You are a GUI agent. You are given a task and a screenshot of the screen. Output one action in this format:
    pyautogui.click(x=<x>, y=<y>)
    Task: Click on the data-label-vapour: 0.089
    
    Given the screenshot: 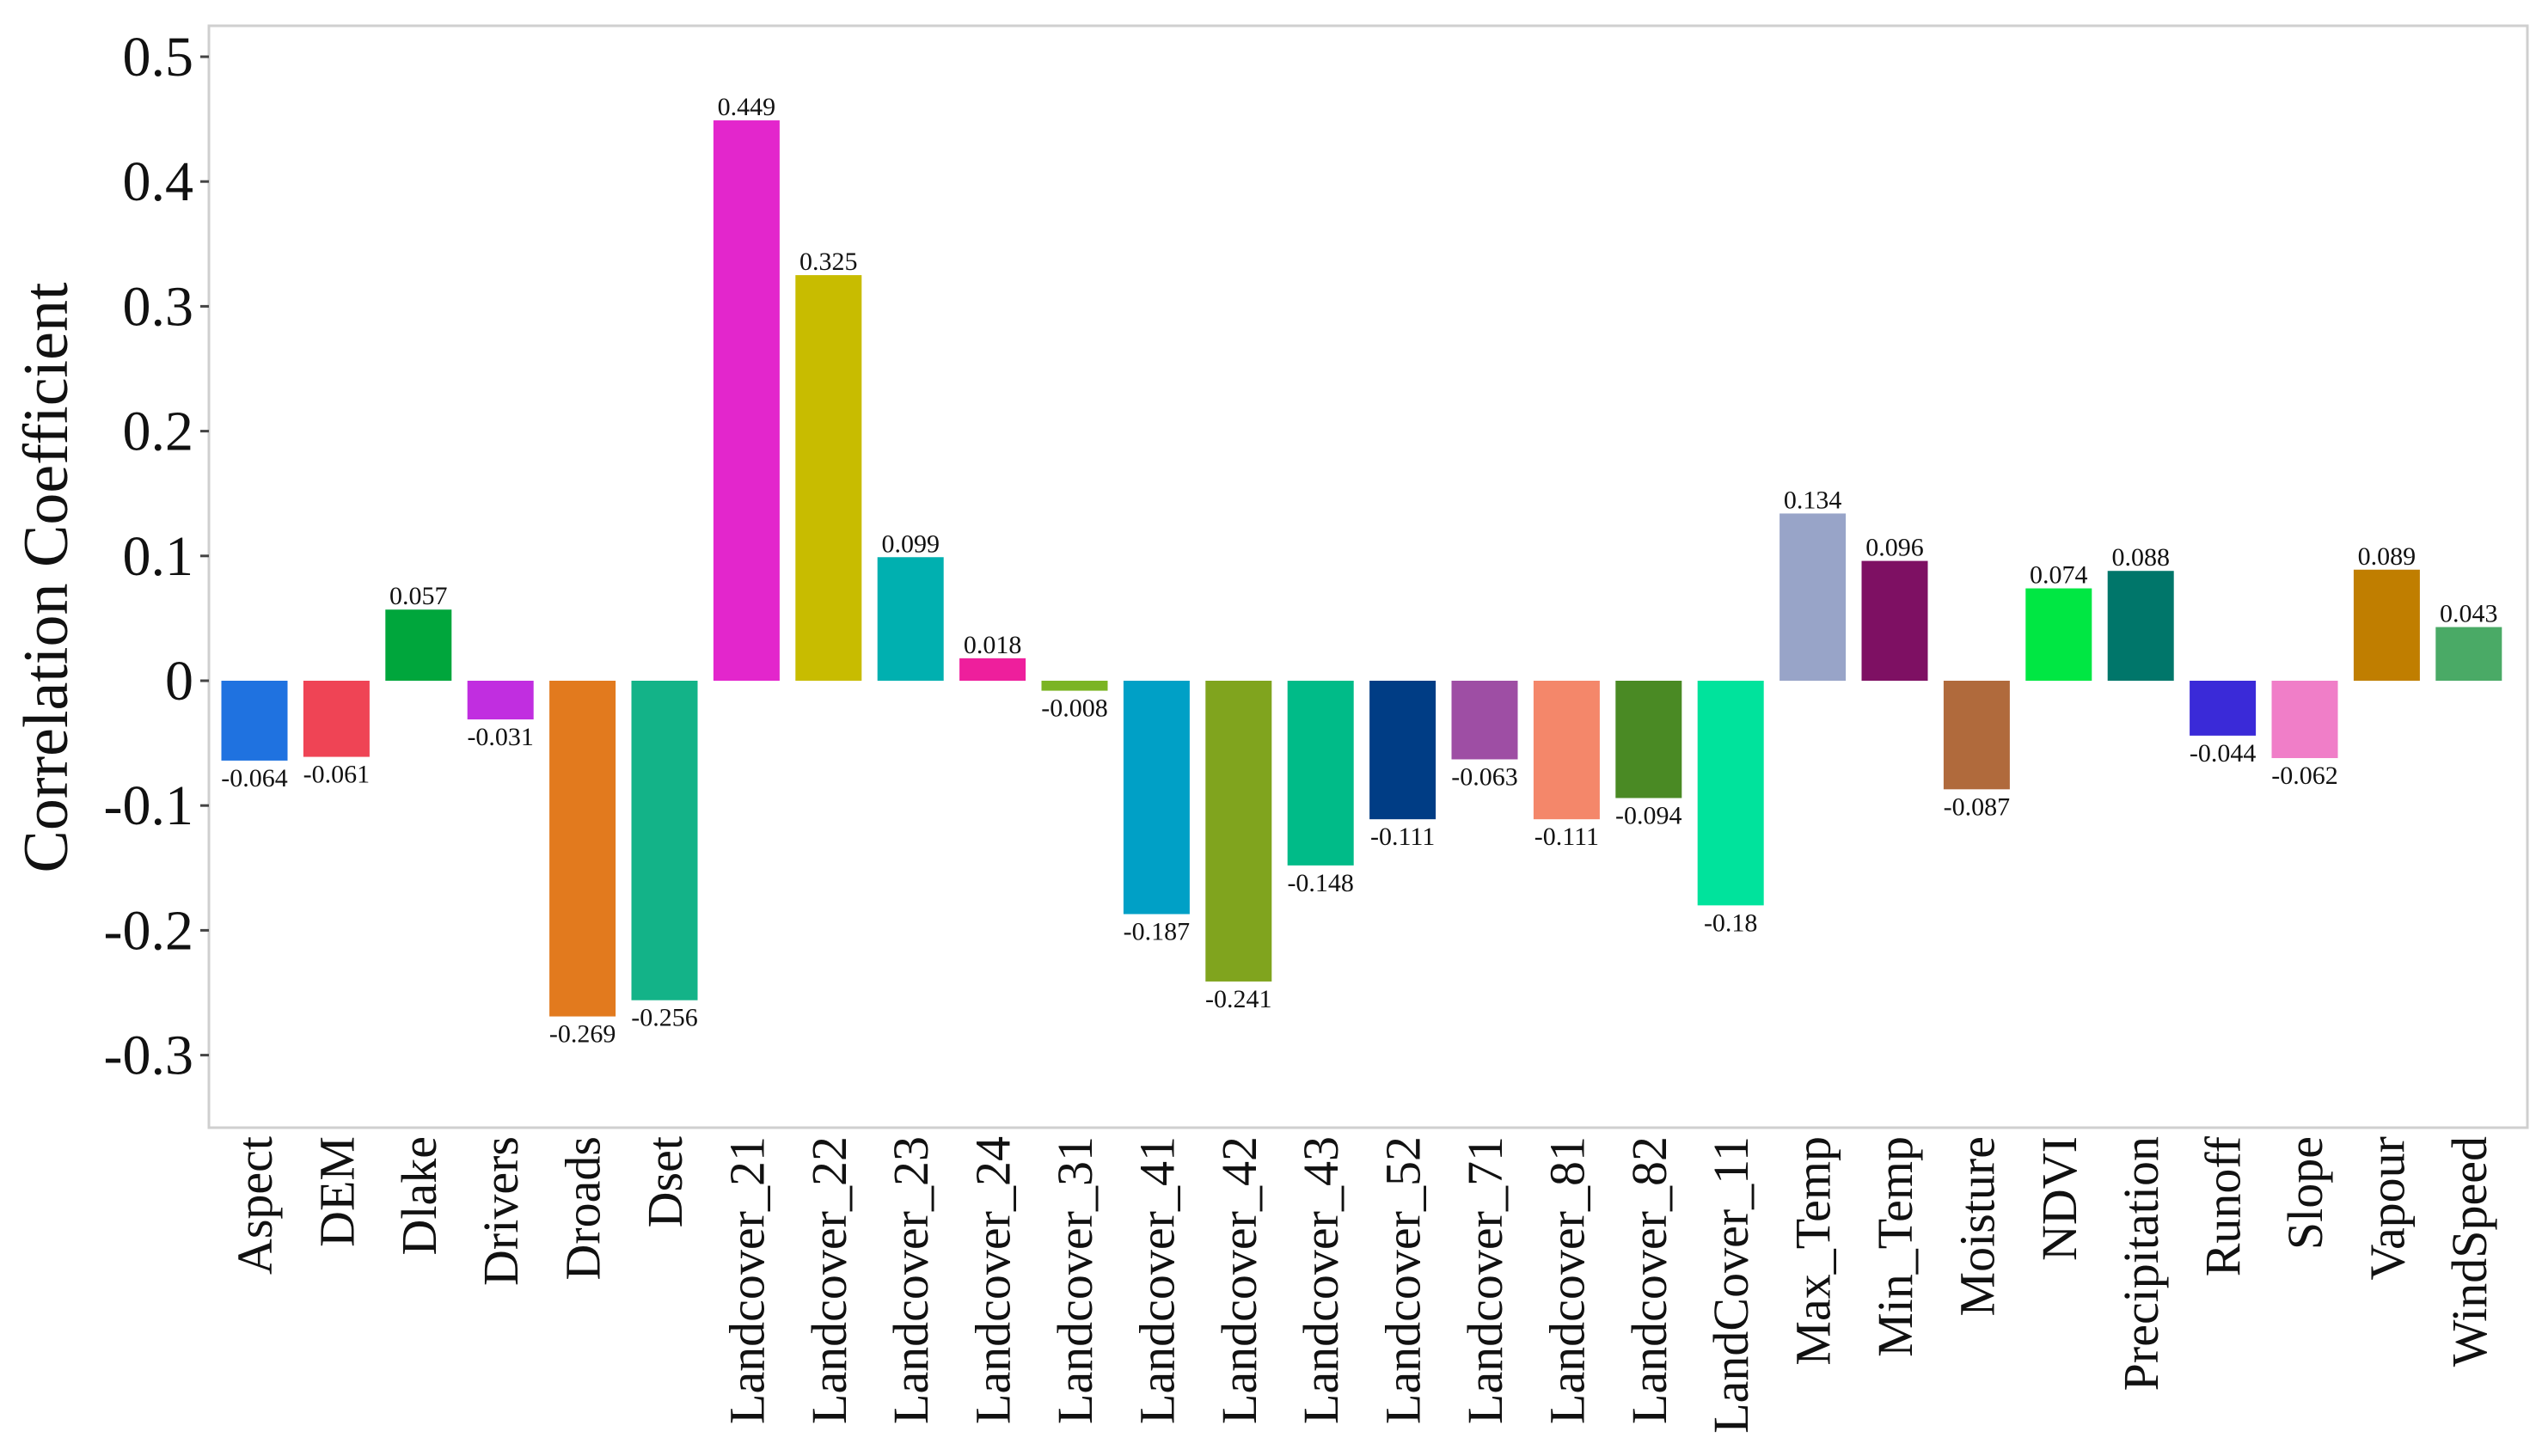 What is the action you would take?
    pyautogui.click(x=2387, y=556)
    